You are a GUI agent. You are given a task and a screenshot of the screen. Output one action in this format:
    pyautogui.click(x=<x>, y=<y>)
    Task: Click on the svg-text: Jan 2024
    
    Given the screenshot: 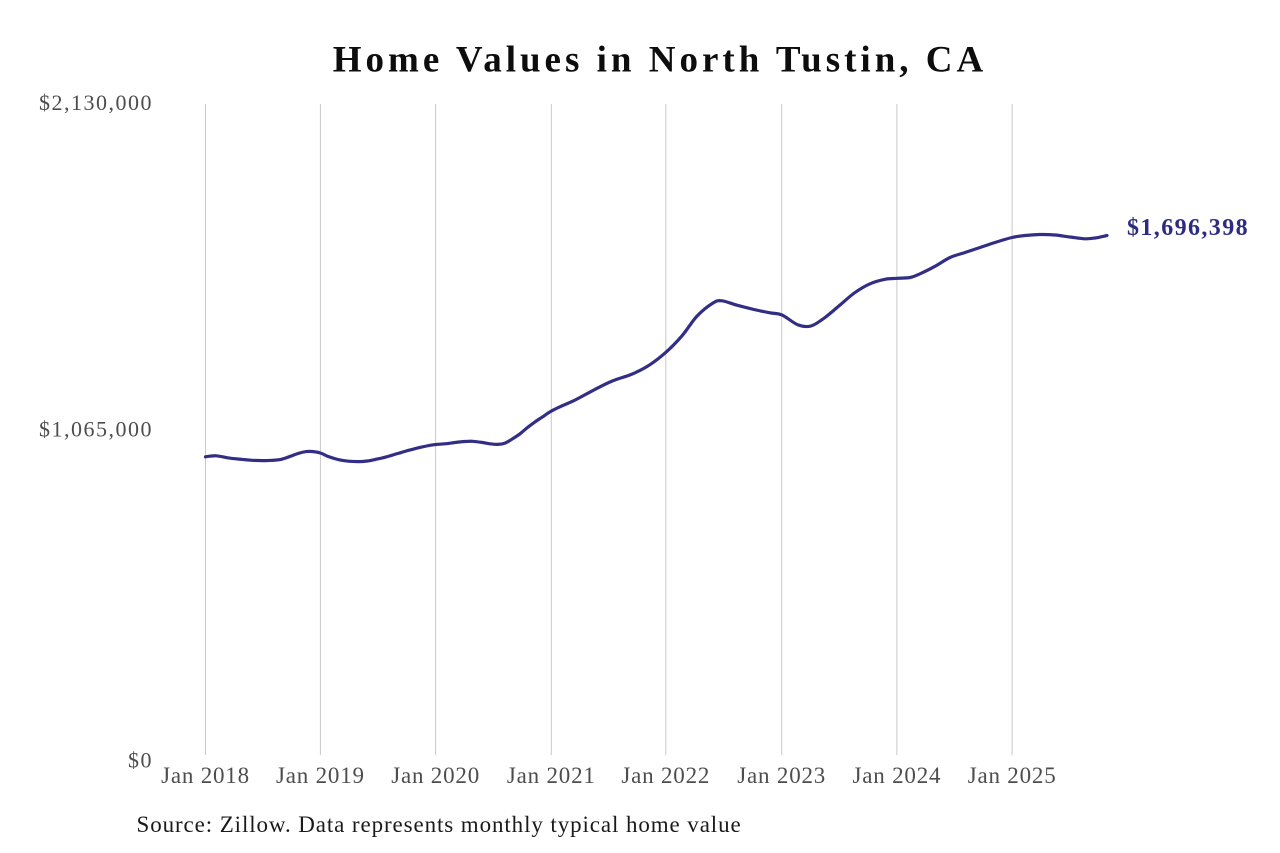 What is the action you would take?
    pyautogui.click(x=896, y=775)
    